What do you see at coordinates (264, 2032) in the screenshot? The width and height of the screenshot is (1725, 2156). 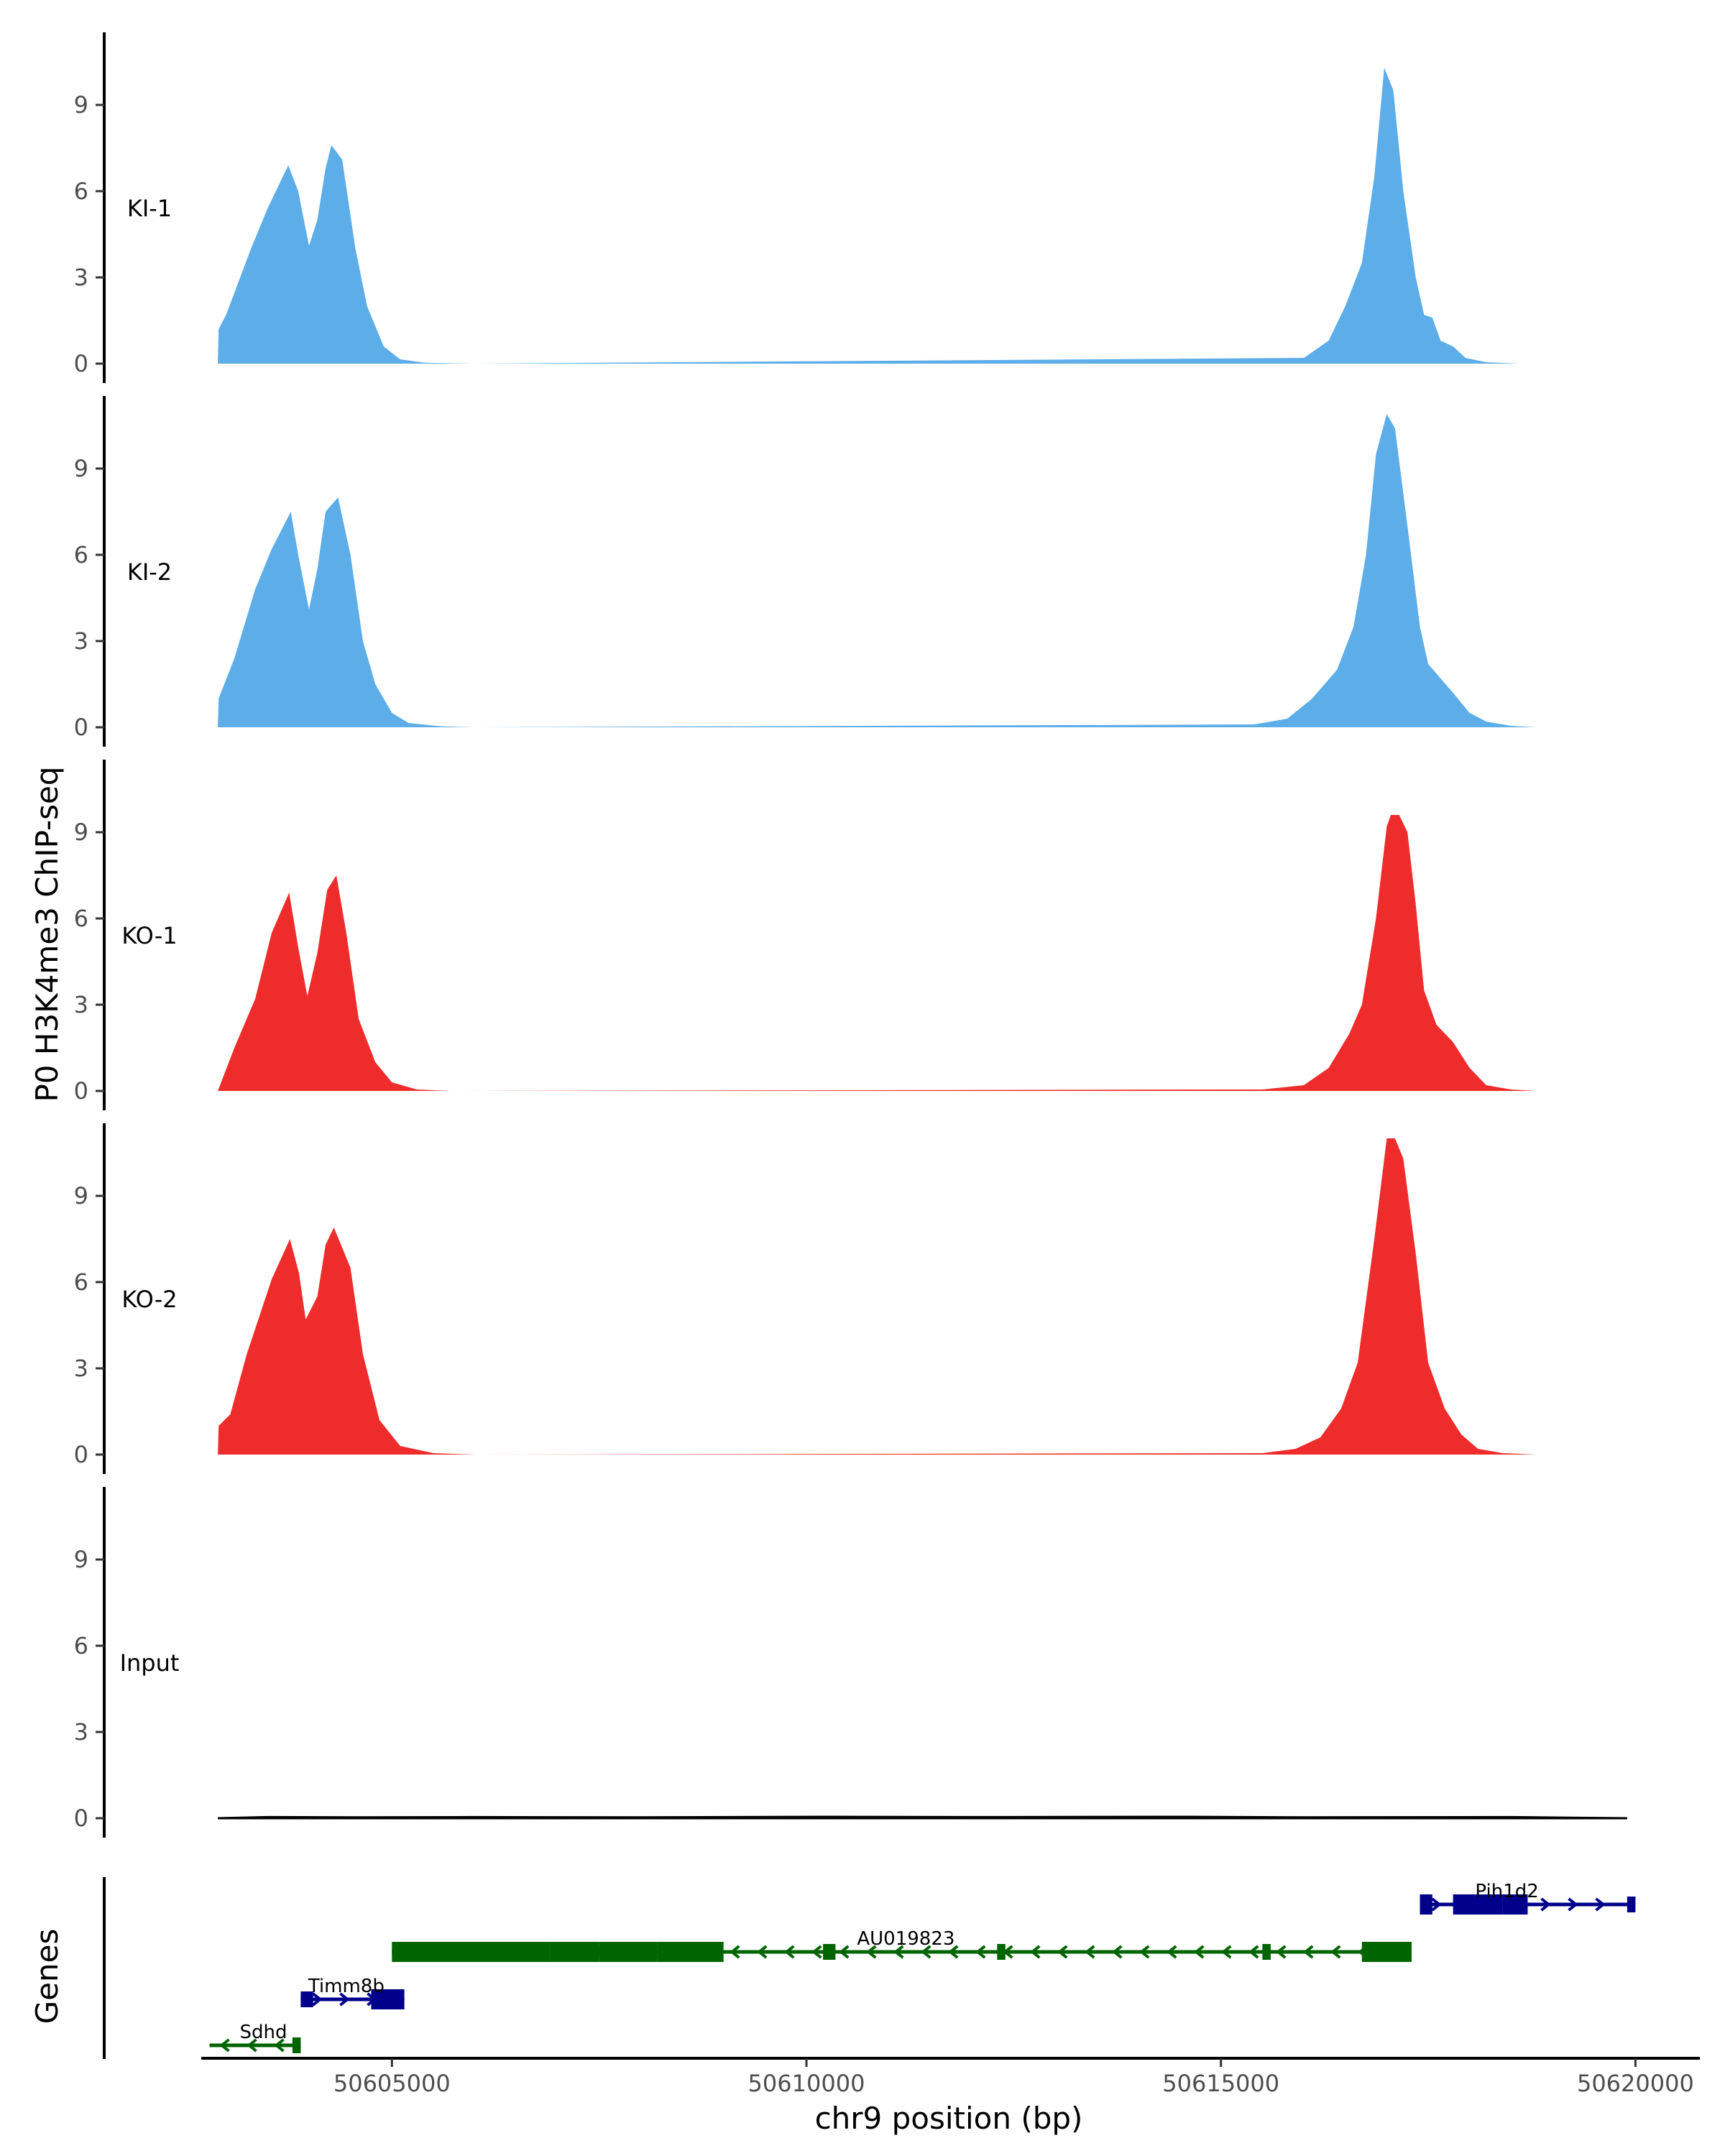 I see `gene-label: Sdhd` at bounding box center [264, 2032].